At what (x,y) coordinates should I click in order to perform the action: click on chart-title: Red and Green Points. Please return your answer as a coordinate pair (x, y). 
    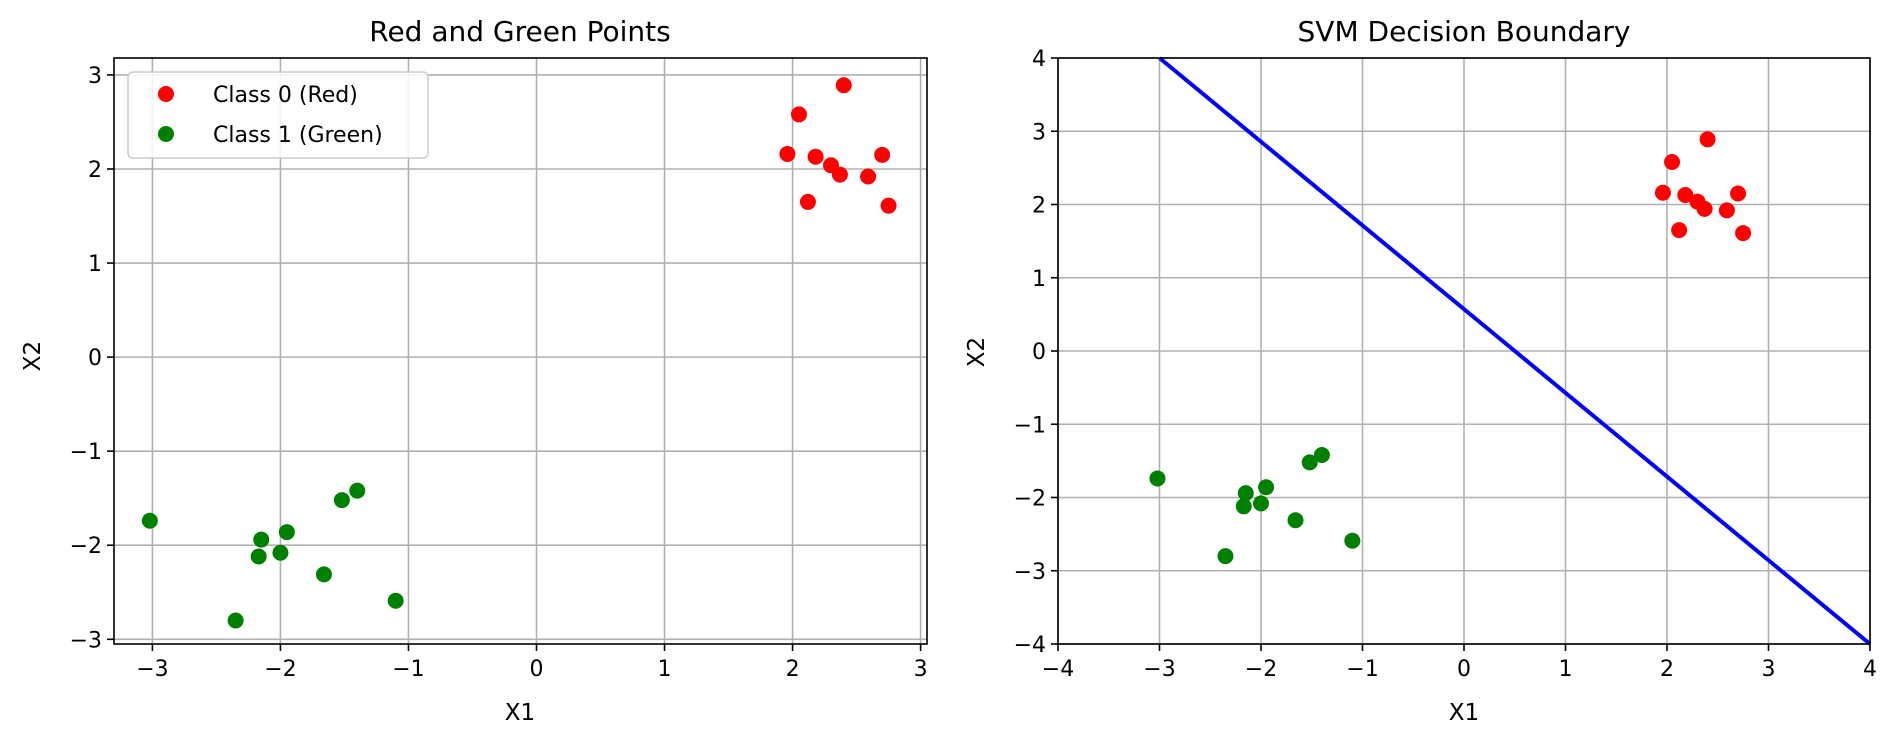
    Looking at the image, I should click on (519, 31).